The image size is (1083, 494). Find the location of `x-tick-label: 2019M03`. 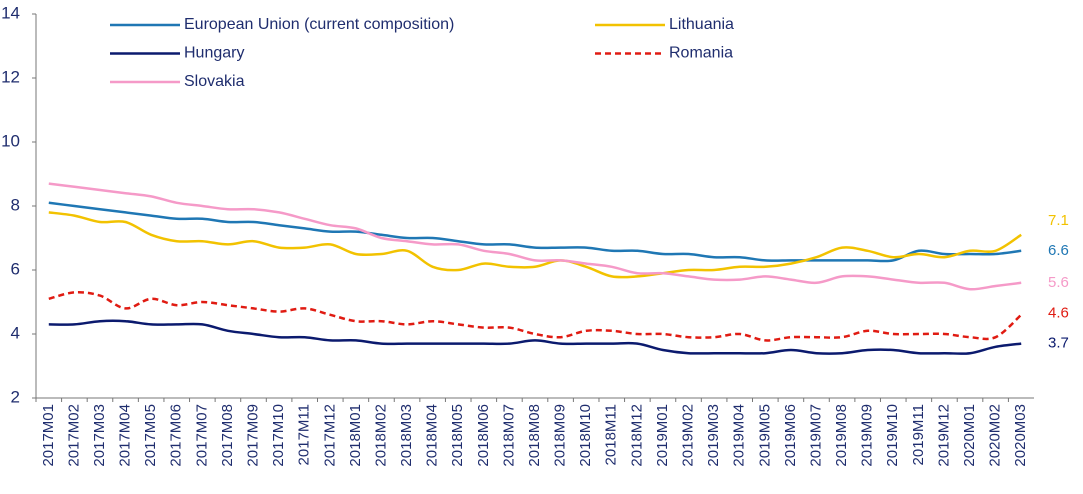

x-tick-label: 2019M03 is located at coordinates (713, 435).